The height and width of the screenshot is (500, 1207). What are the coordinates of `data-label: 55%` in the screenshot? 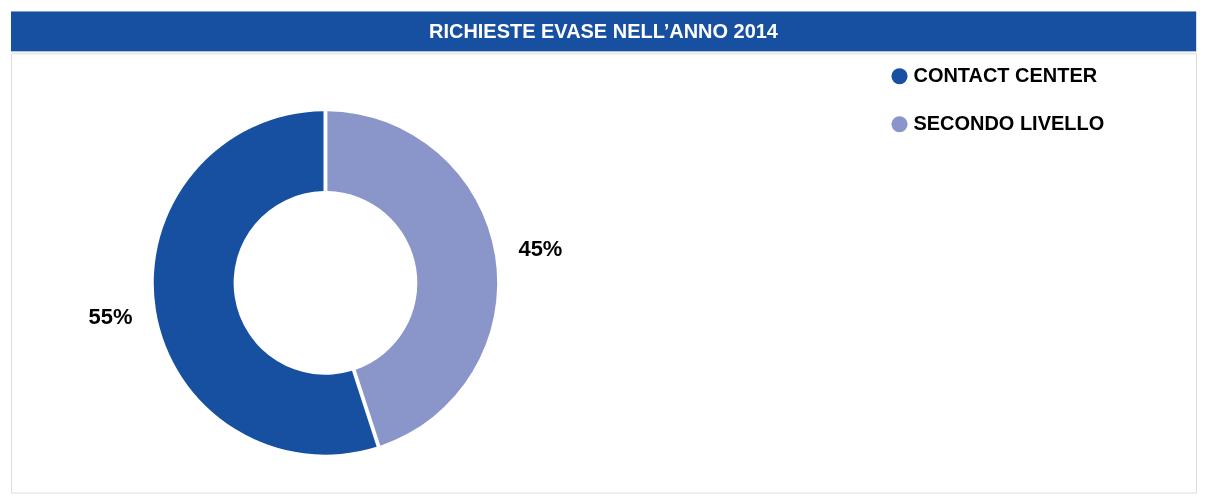 It's located at (110, 316).